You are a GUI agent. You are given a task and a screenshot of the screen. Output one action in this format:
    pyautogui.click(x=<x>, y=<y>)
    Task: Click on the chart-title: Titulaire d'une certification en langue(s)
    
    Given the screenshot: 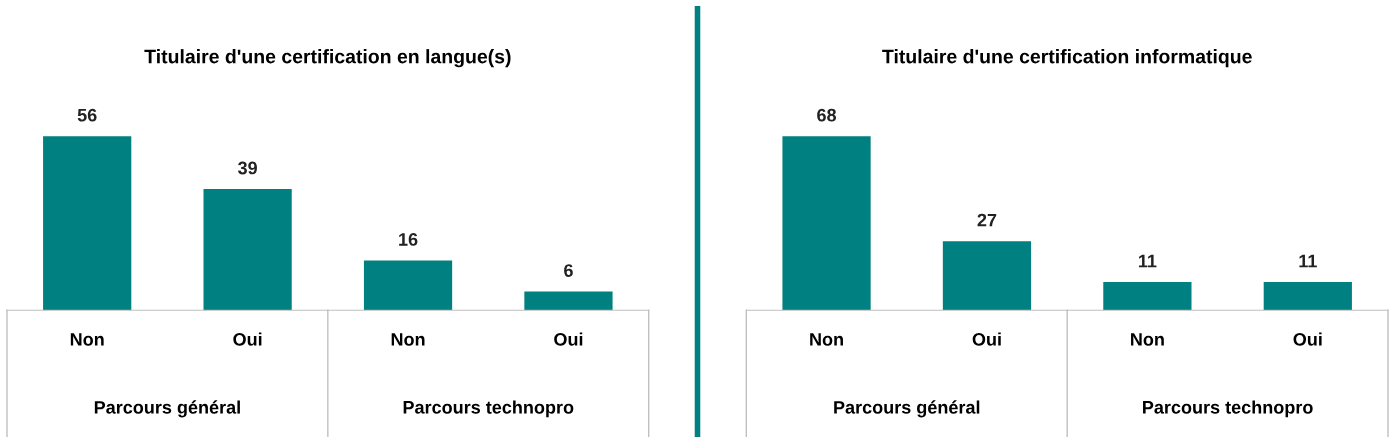 What is the action you would take?
    pyautogui.click(x=327, y=58)
    